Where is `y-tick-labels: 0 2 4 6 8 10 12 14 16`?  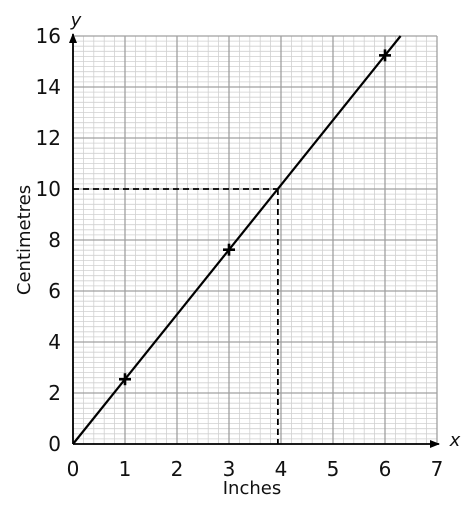 y-tick-labels: 0 2 4 6 8 10 12 14 16 is located at coordinates (48, 240).